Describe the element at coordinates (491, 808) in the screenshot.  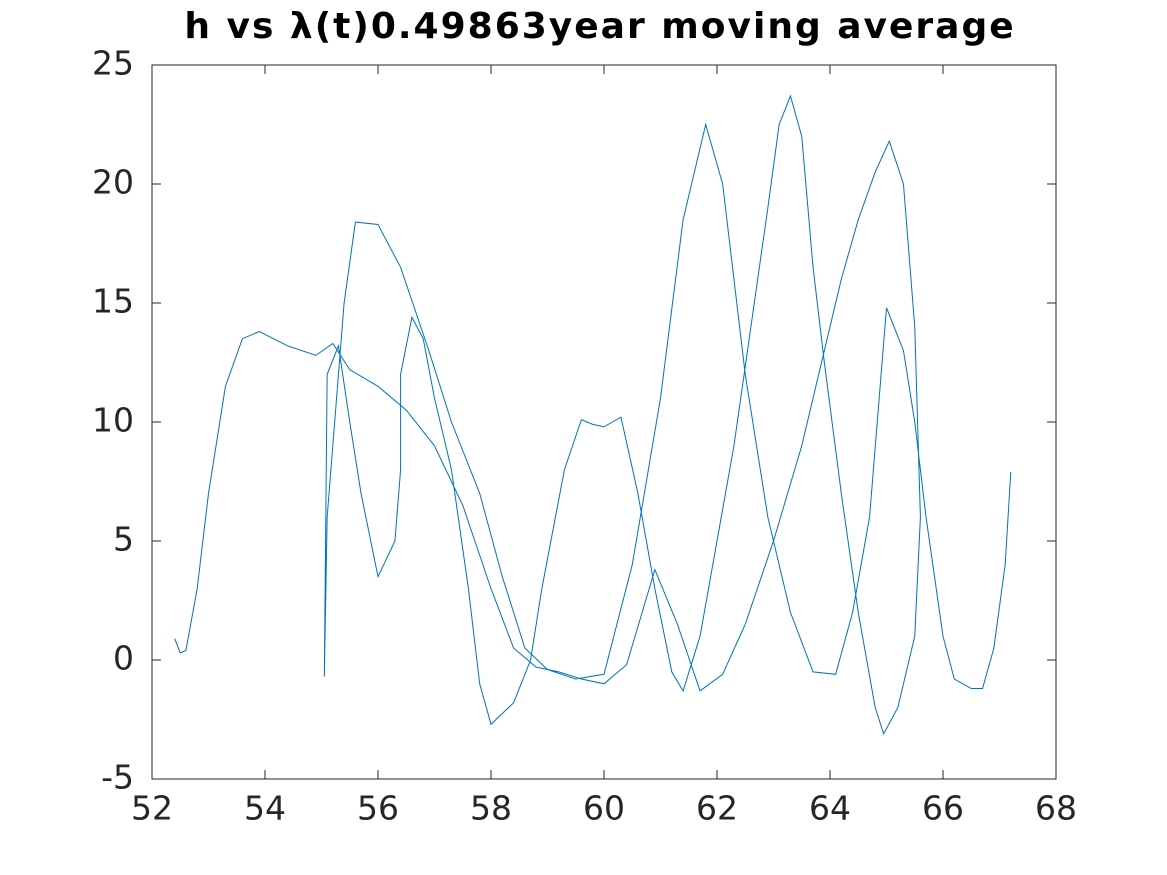
I see `x-tick-label: 58` at that location.